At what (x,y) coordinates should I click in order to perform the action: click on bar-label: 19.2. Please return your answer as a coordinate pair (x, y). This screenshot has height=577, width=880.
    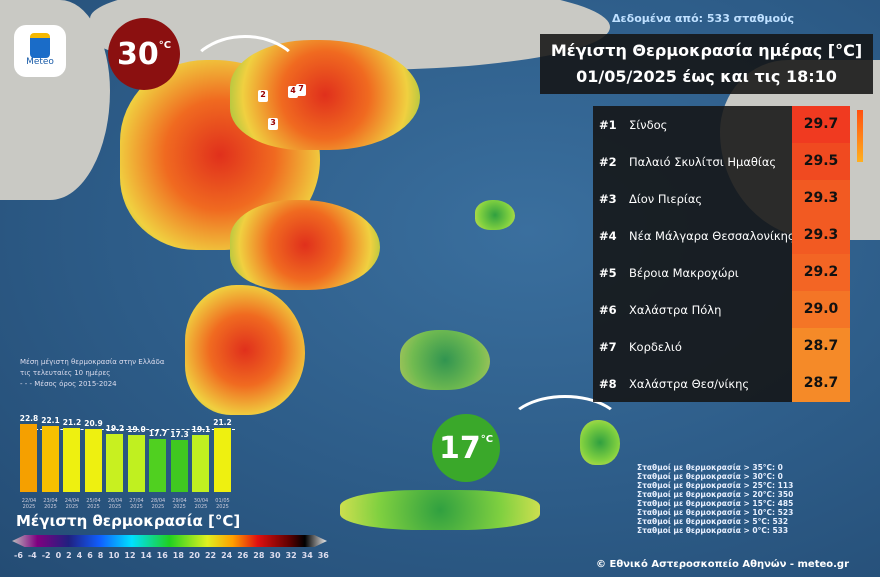
    Looking at the image, I should click on (115, 429).